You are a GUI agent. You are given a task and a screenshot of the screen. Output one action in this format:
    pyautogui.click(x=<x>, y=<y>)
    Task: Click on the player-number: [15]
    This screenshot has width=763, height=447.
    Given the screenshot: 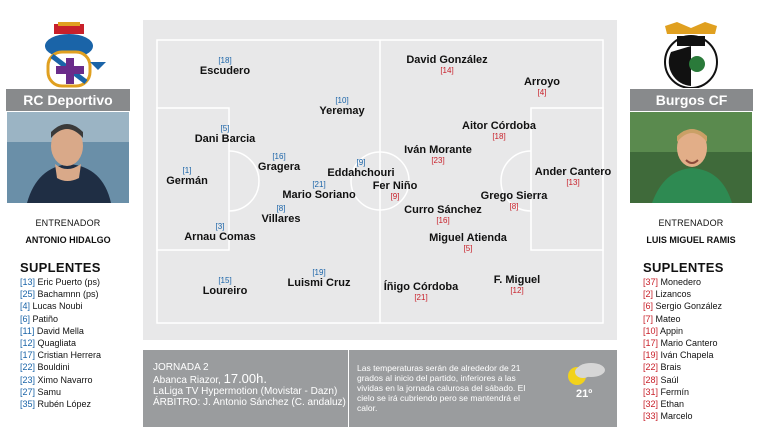 What is the action you would take?
    pyautogui.click(x=225, y=280)
    